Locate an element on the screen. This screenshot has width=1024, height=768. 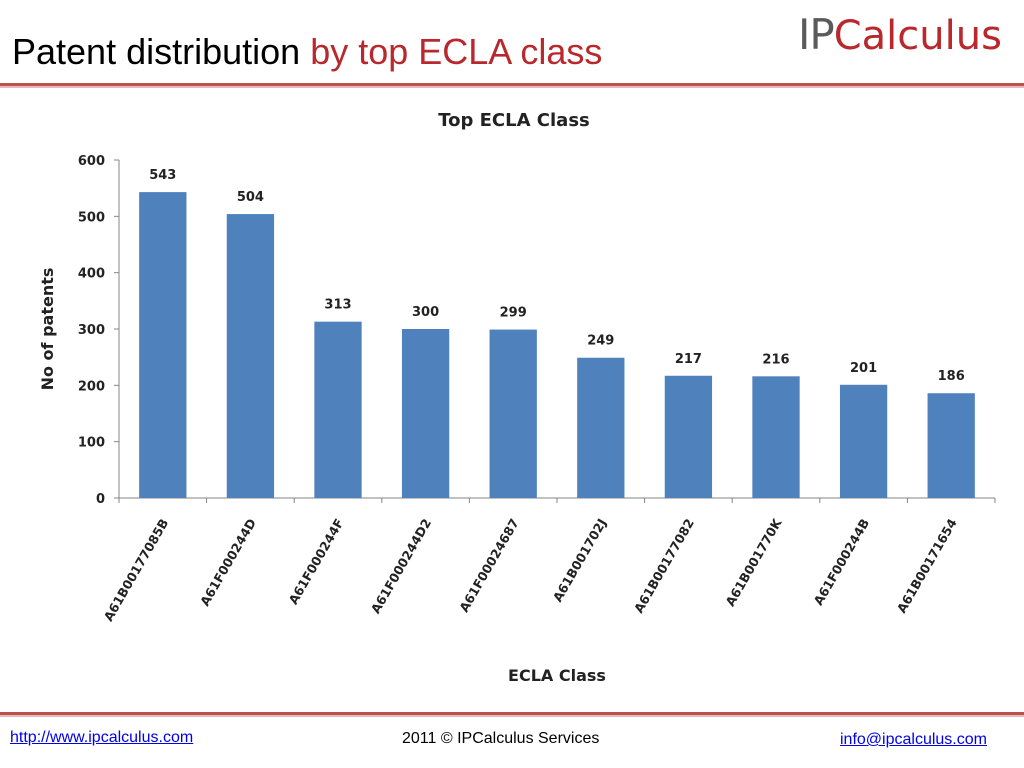
y-tick-label: 0 is located at coordinates (100, 499).